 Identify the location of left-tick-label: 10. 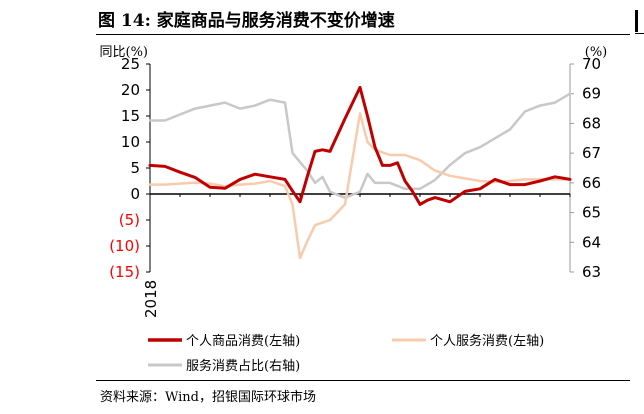
(130, 142).